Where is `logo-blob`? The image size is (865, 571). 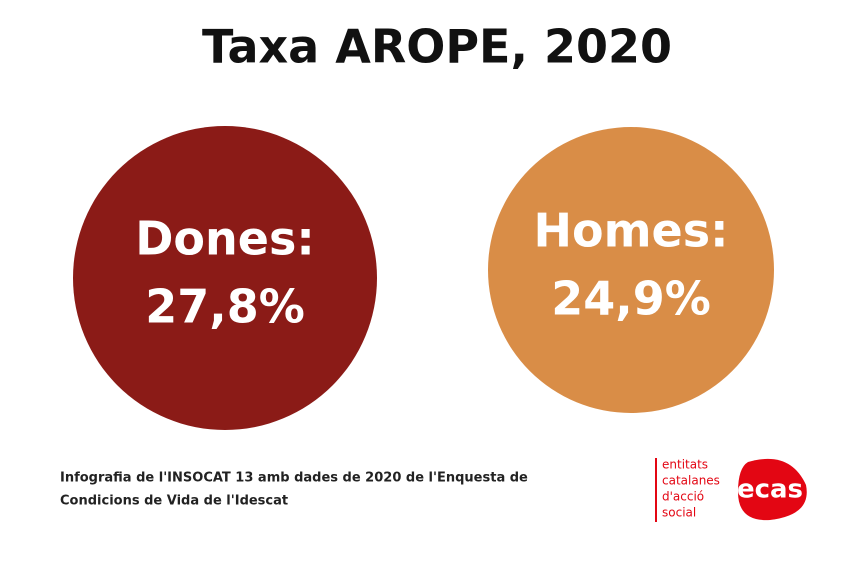 logo-blob is located at coordinates (772, 489).